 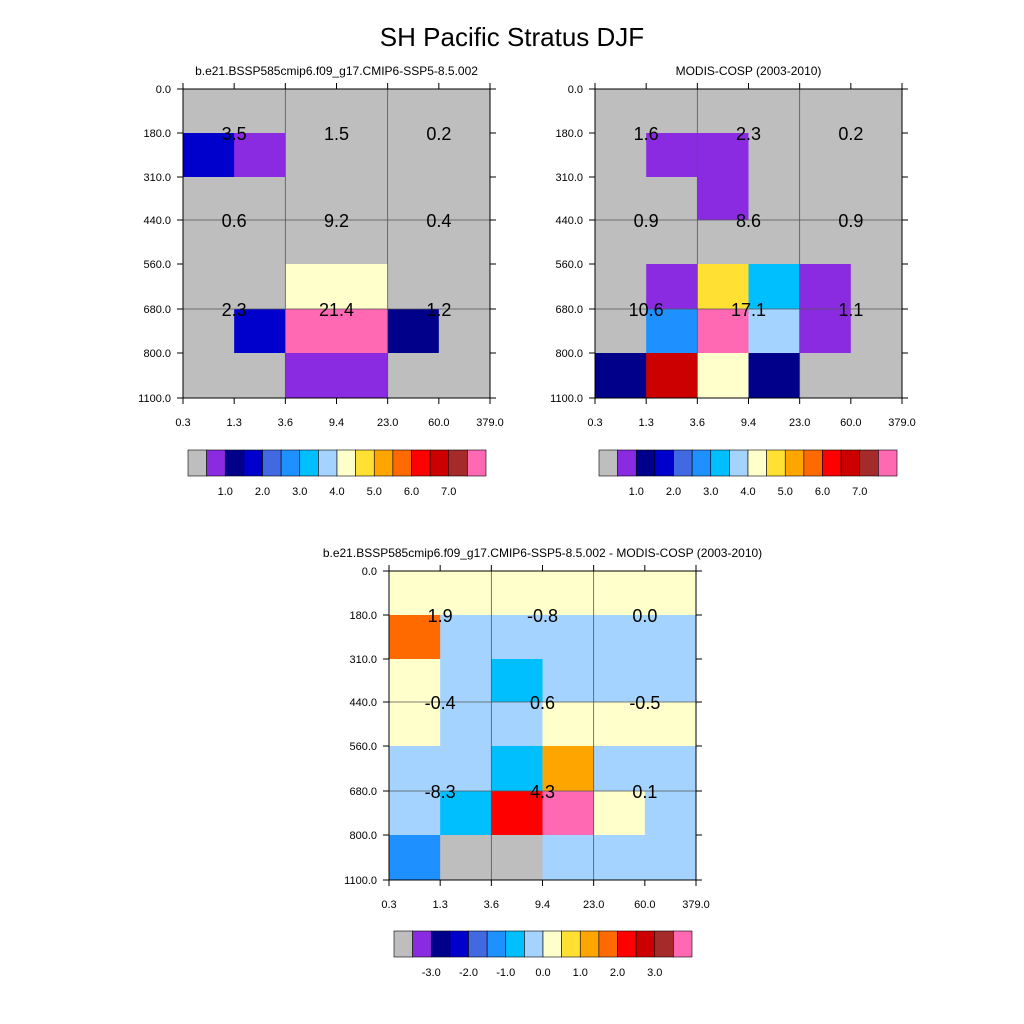 I want to click on group-value-label: 21.4, so click(x=336, y=310).